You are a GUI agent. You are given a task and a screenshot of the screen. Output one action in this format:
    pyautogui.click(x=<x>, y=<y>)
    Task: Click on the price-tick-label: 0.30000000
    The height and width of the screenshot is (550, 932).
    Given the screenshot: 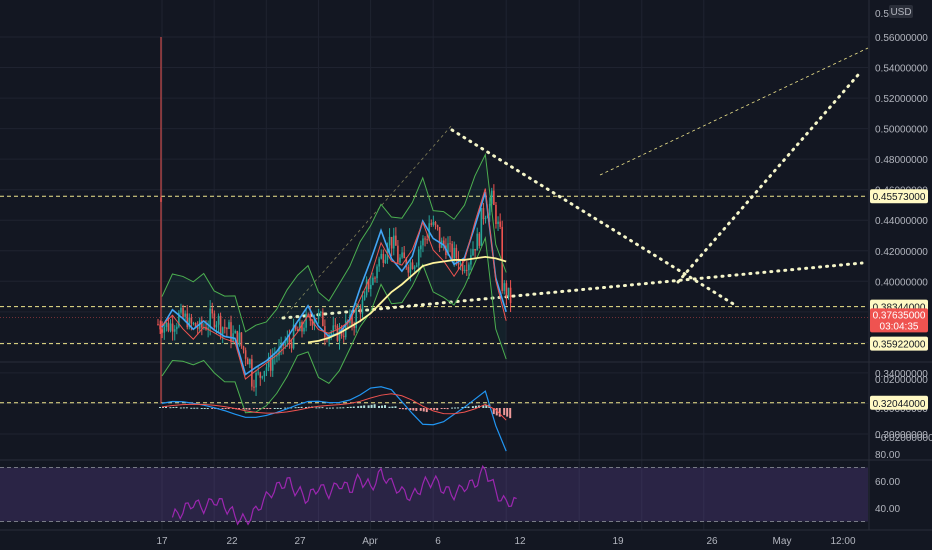 What is the action you would take?
    pyautogui.click(x=901, y=435)
    